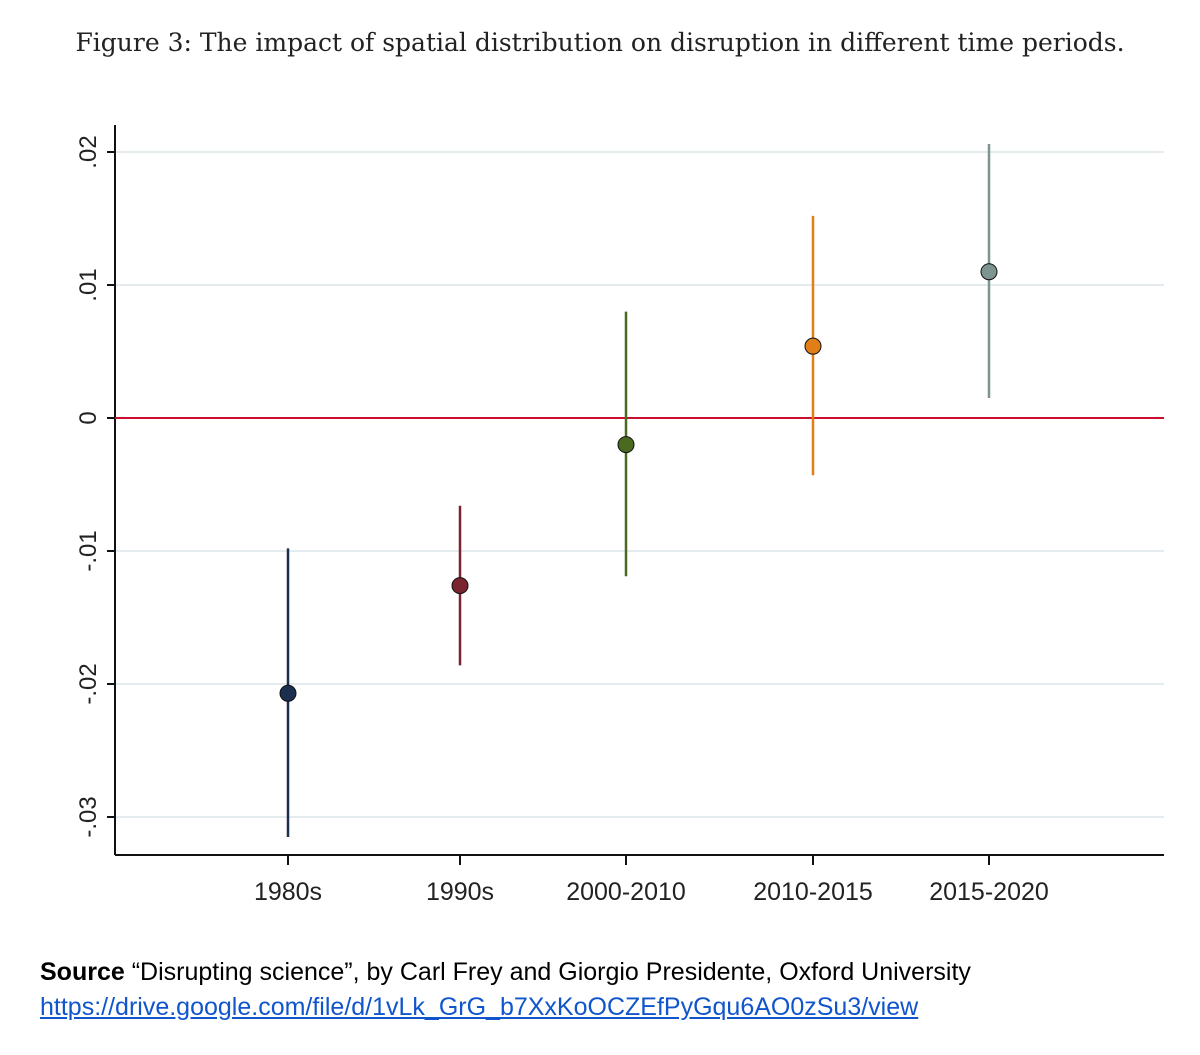  Describe the element at coordinates (460, 892) in the screenshot. I see `x-tick-label: 1990s` at that location.